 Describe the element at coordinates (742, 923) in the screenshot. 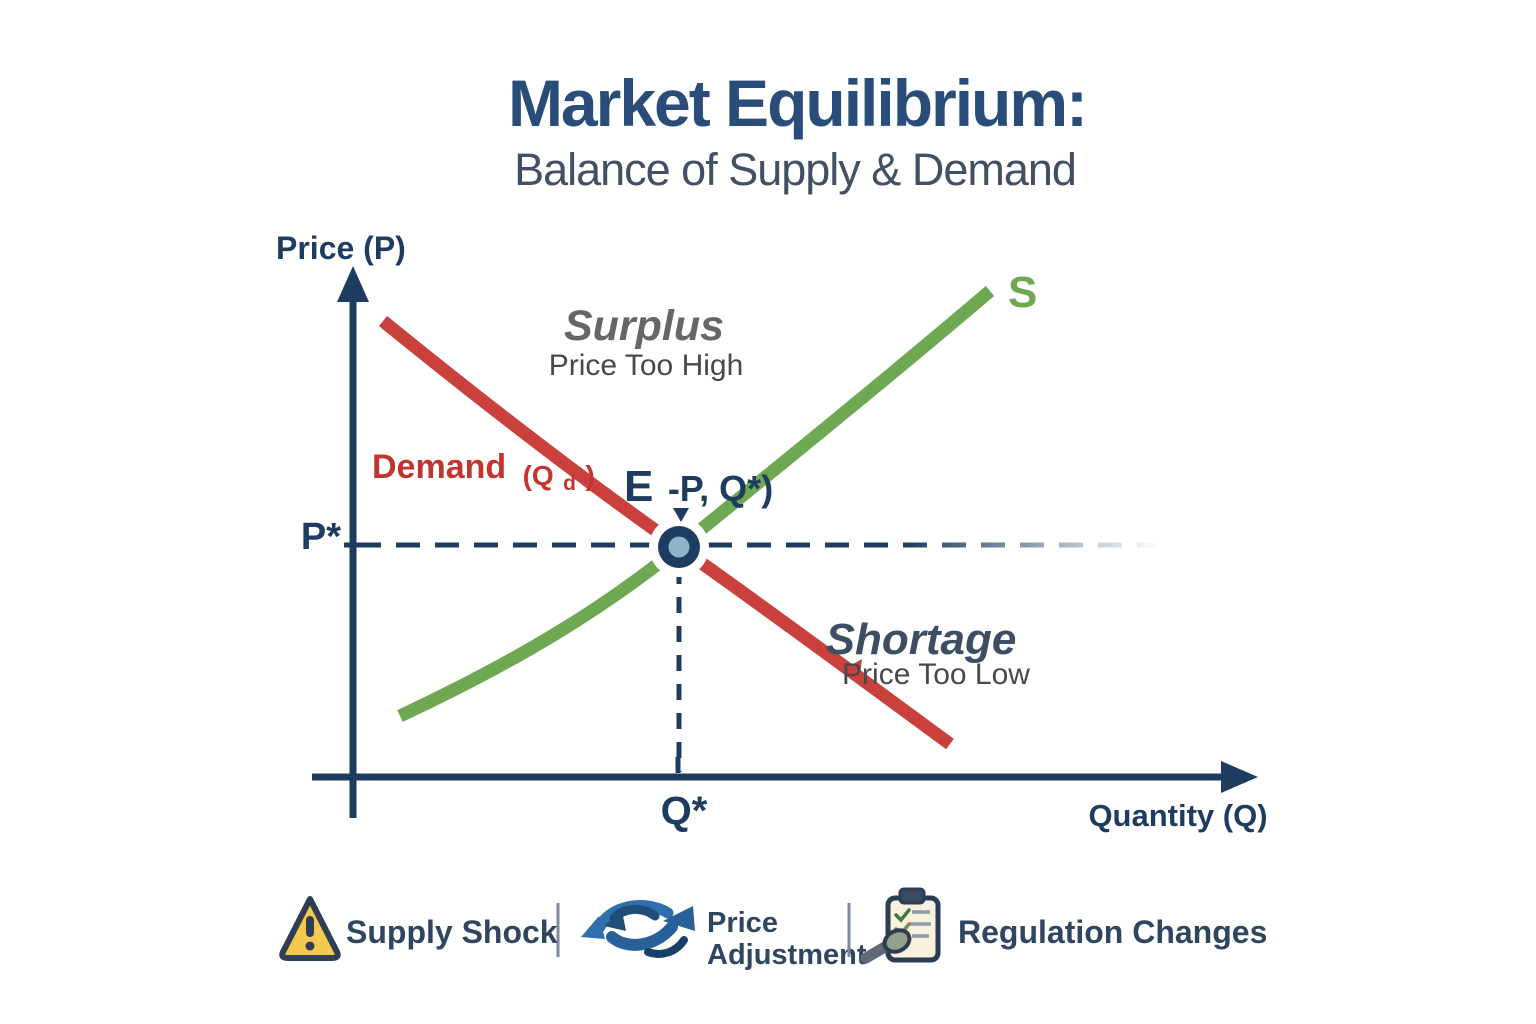

I see `legend-label-price: Price` at that location.